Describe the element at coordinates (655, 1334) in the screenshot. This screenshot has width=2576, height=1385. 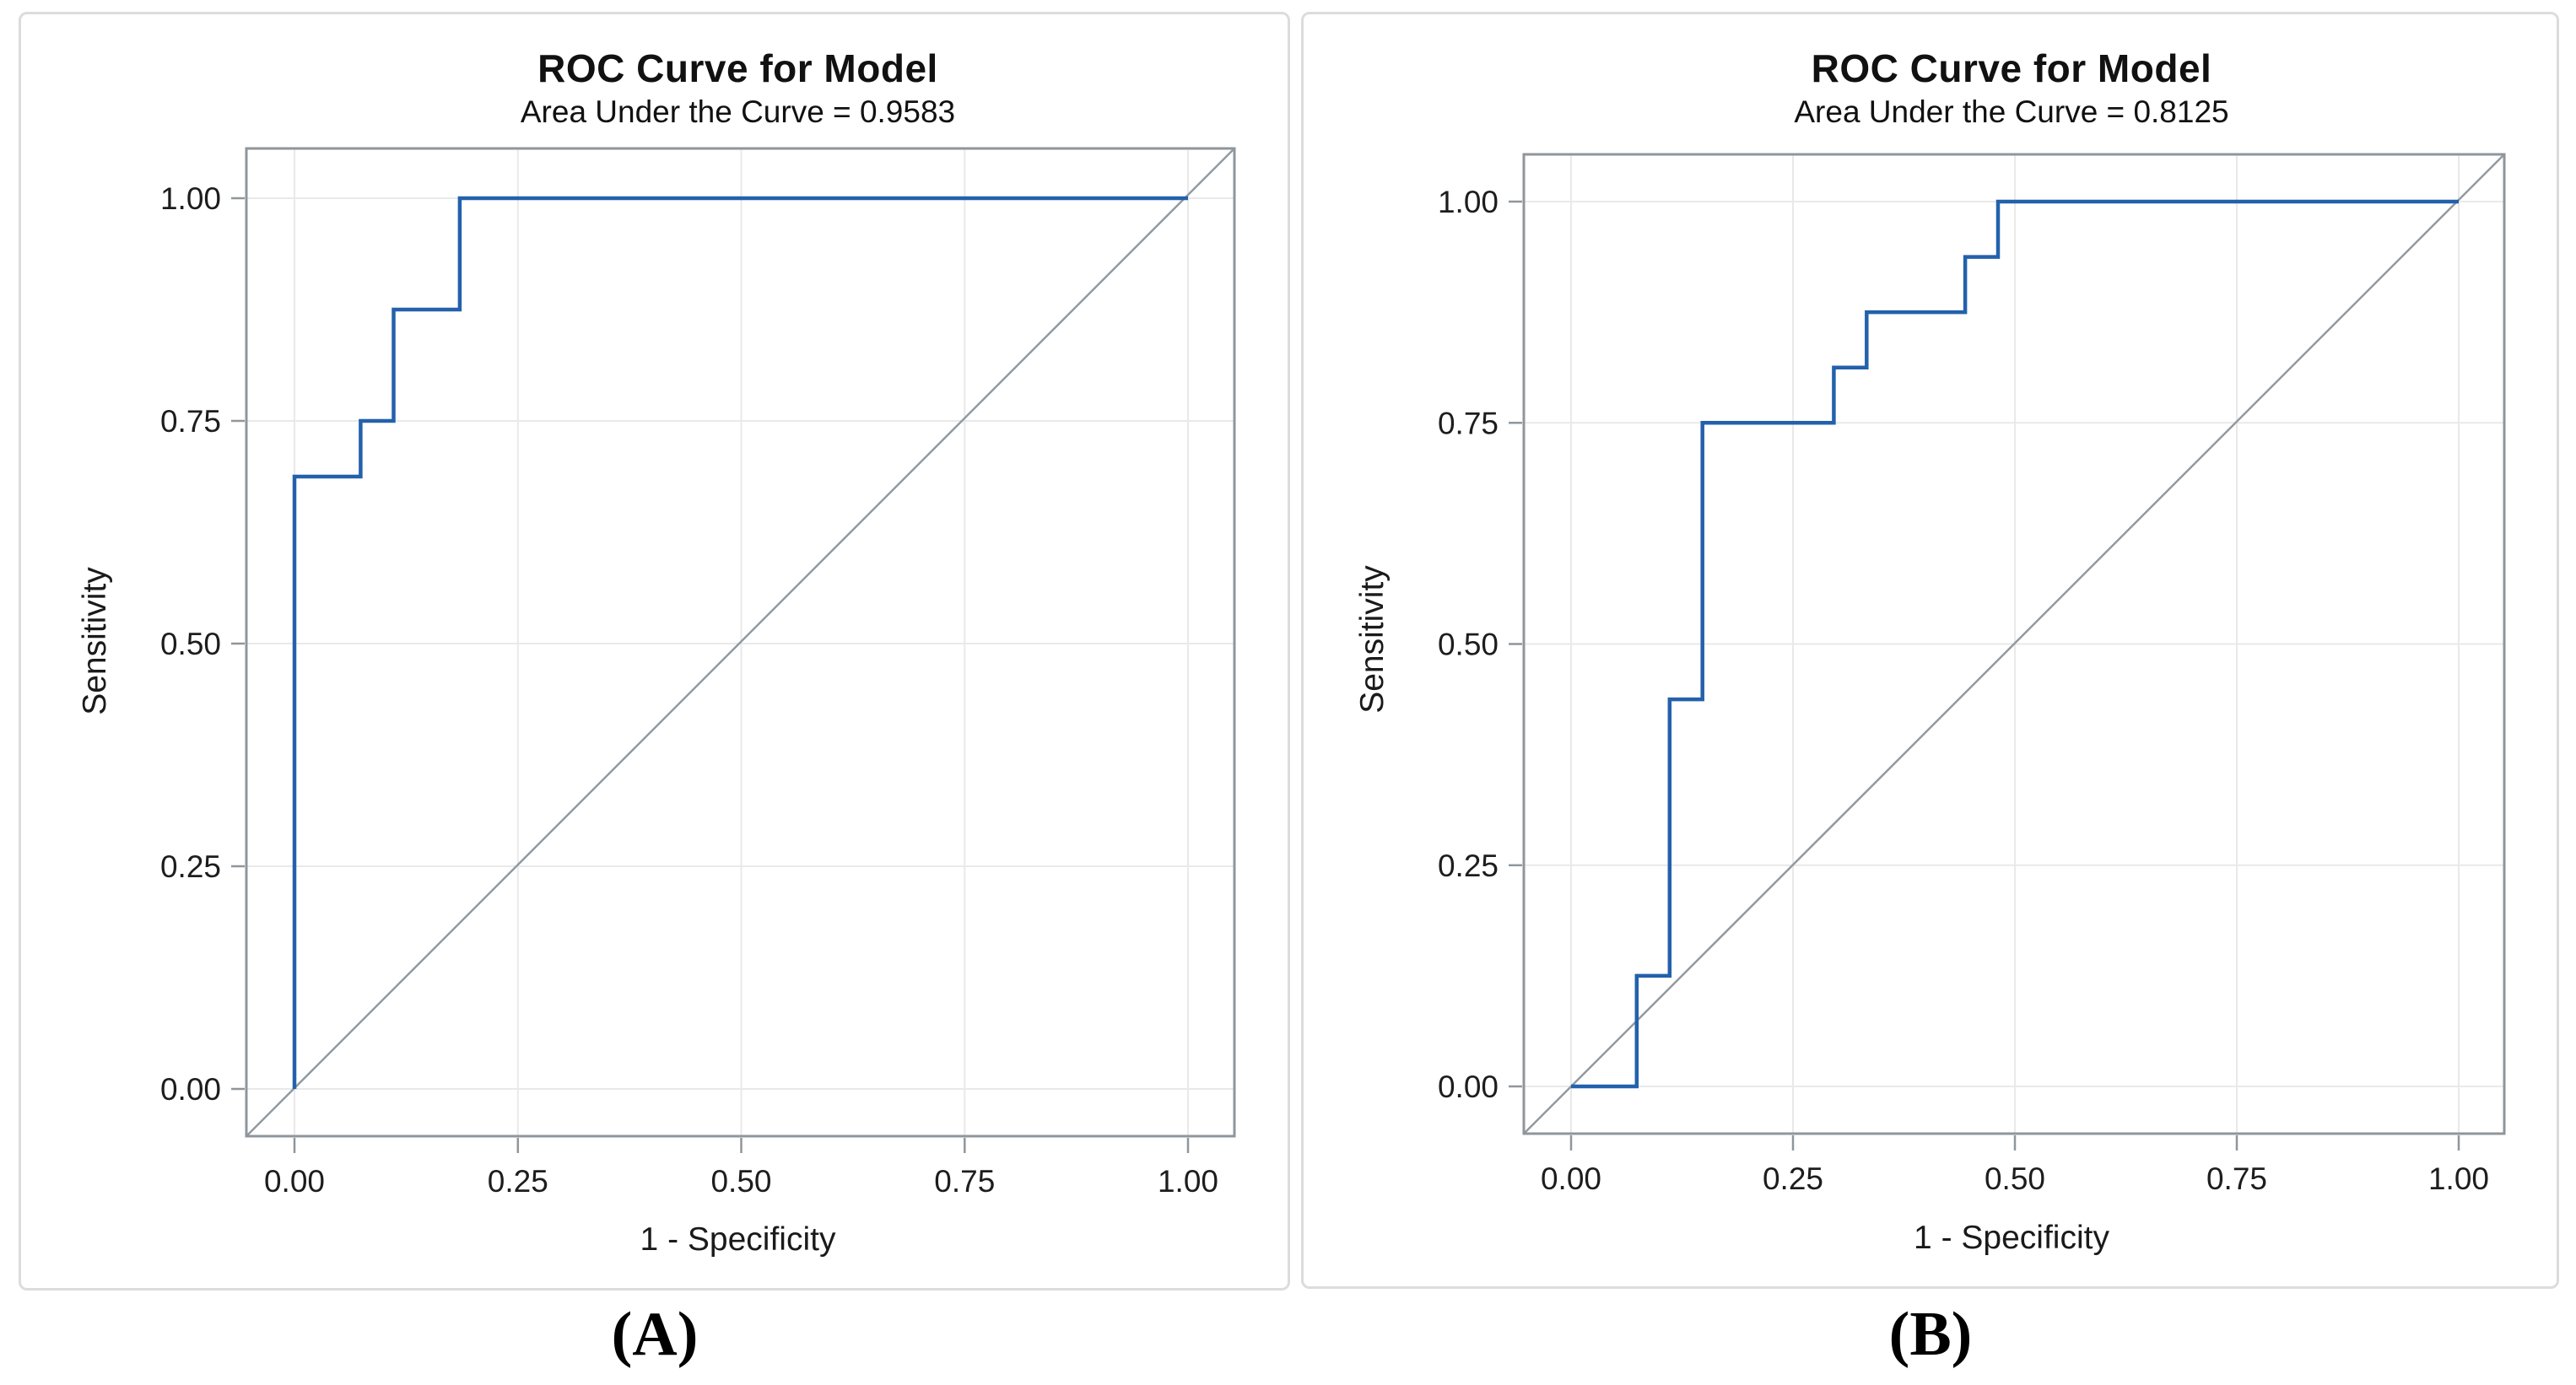
I see `panel-caption-a: (A)` at that location.